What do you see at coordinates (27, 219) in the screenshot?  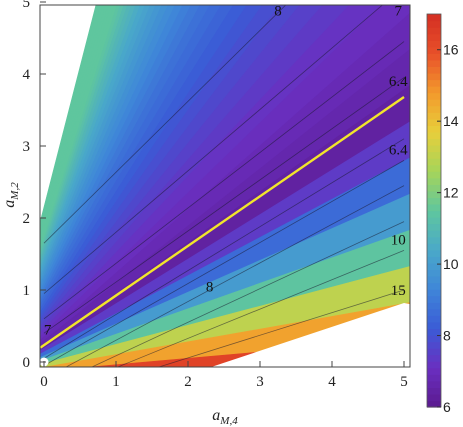 I see `y-tick-label: 2` at bounding box center [27, 219].